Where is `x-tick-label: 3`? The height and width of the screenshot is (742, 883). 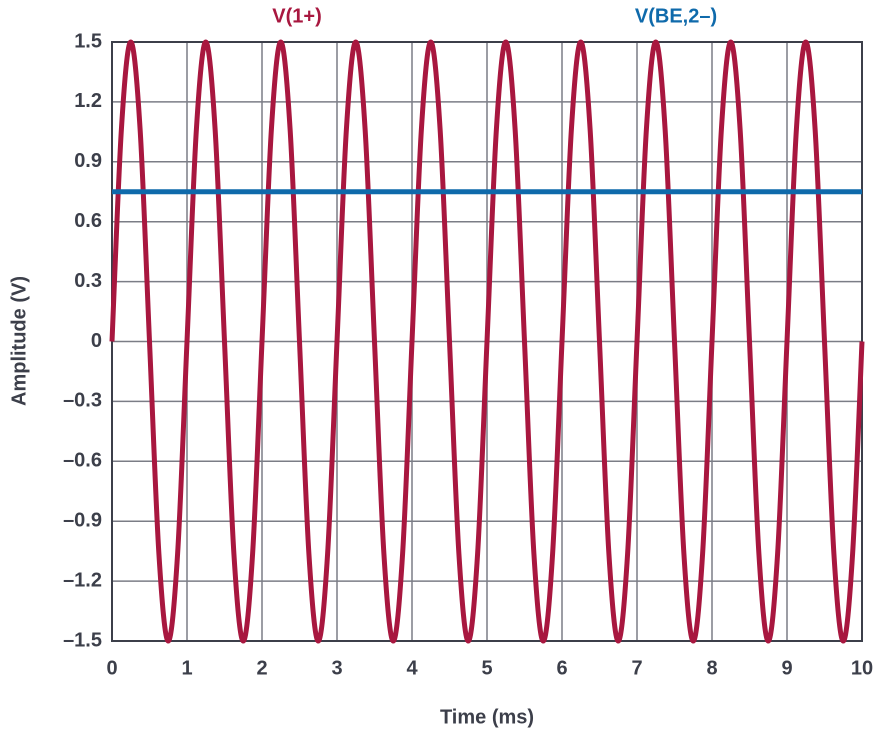
x-tick-label: 3 is located at coordinates (336, 668).